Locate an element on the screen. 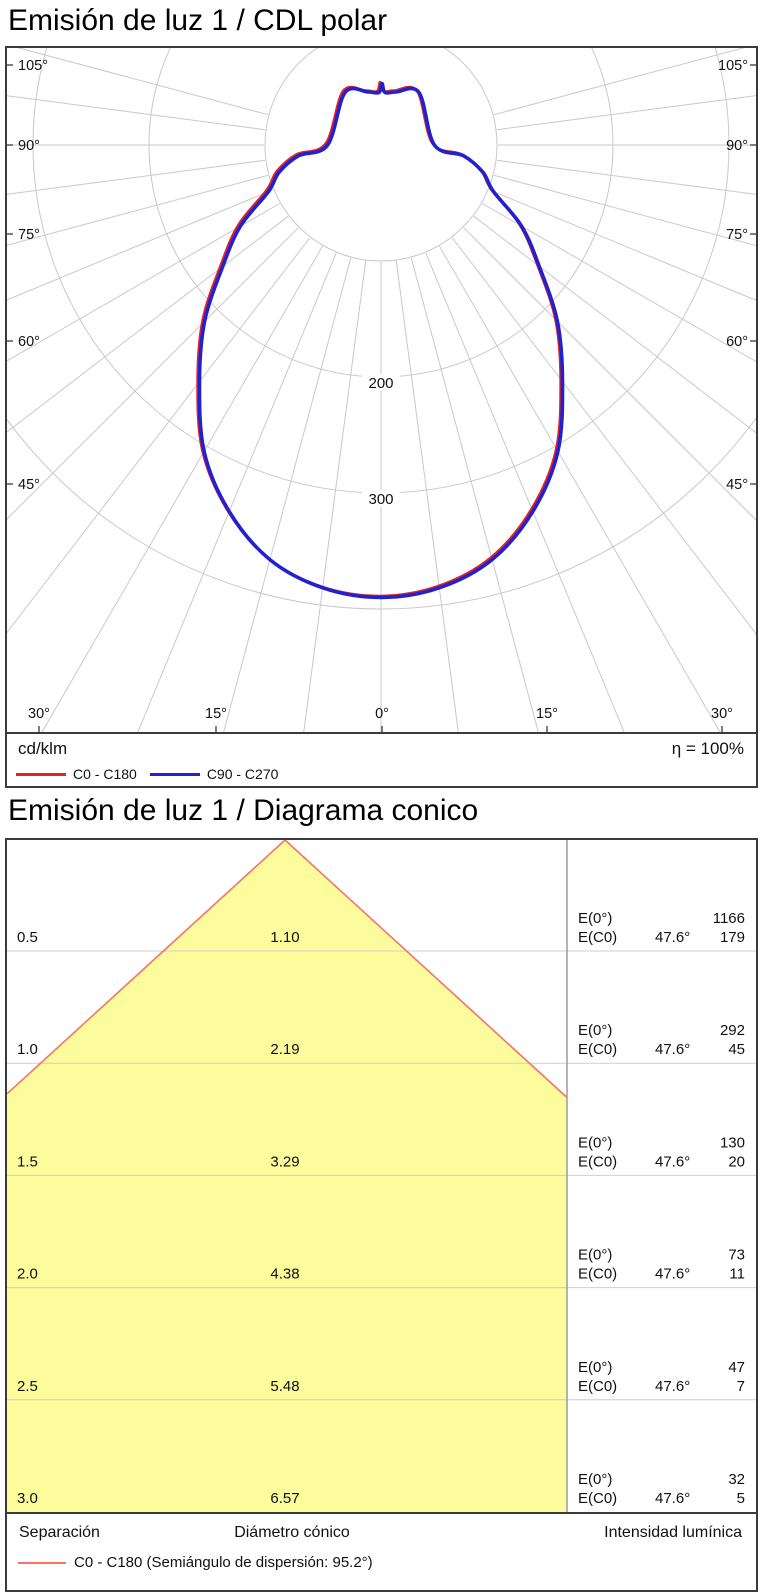  radial-line-67.5 is located at coordinates (622, 245).